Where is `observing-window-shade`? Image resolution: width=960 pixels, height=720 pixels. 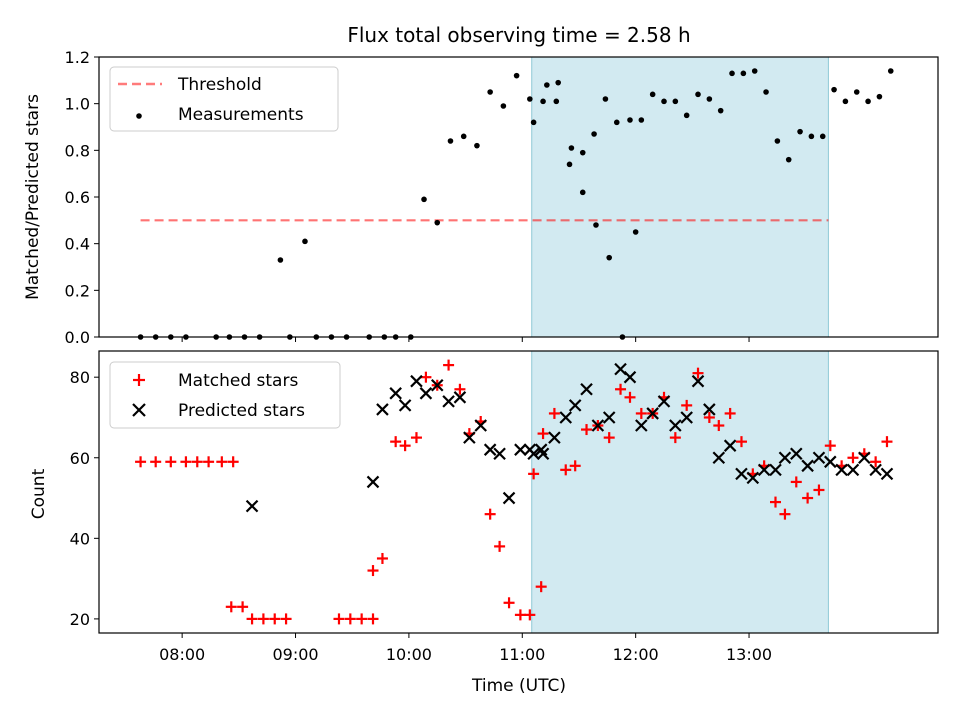 observing-window-shade is located at coordinates (680, 197).